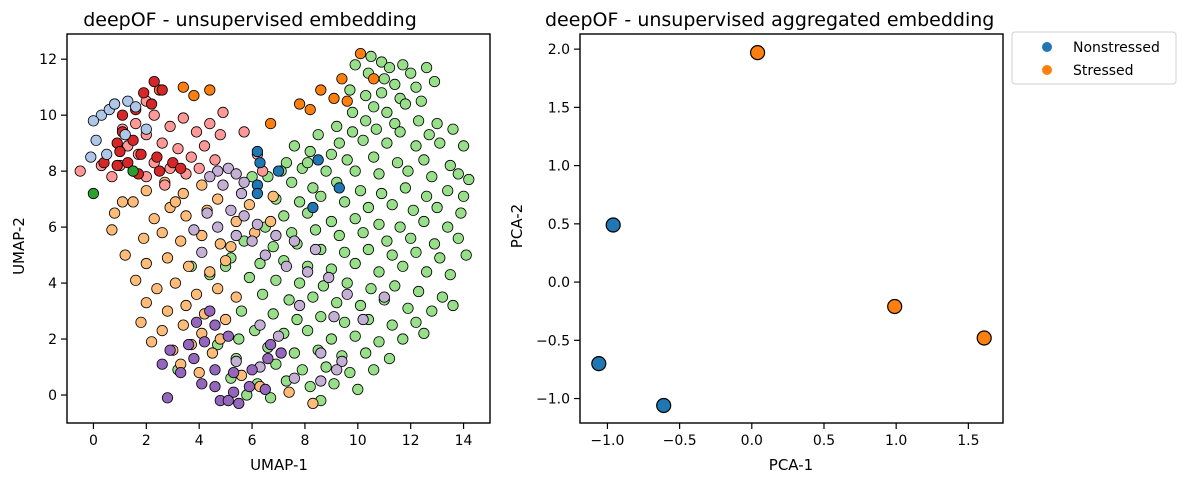 The width and height of the screenshot is (1183, 484). I want to click on umap-y-tick-label: 2, so click(52, 340).